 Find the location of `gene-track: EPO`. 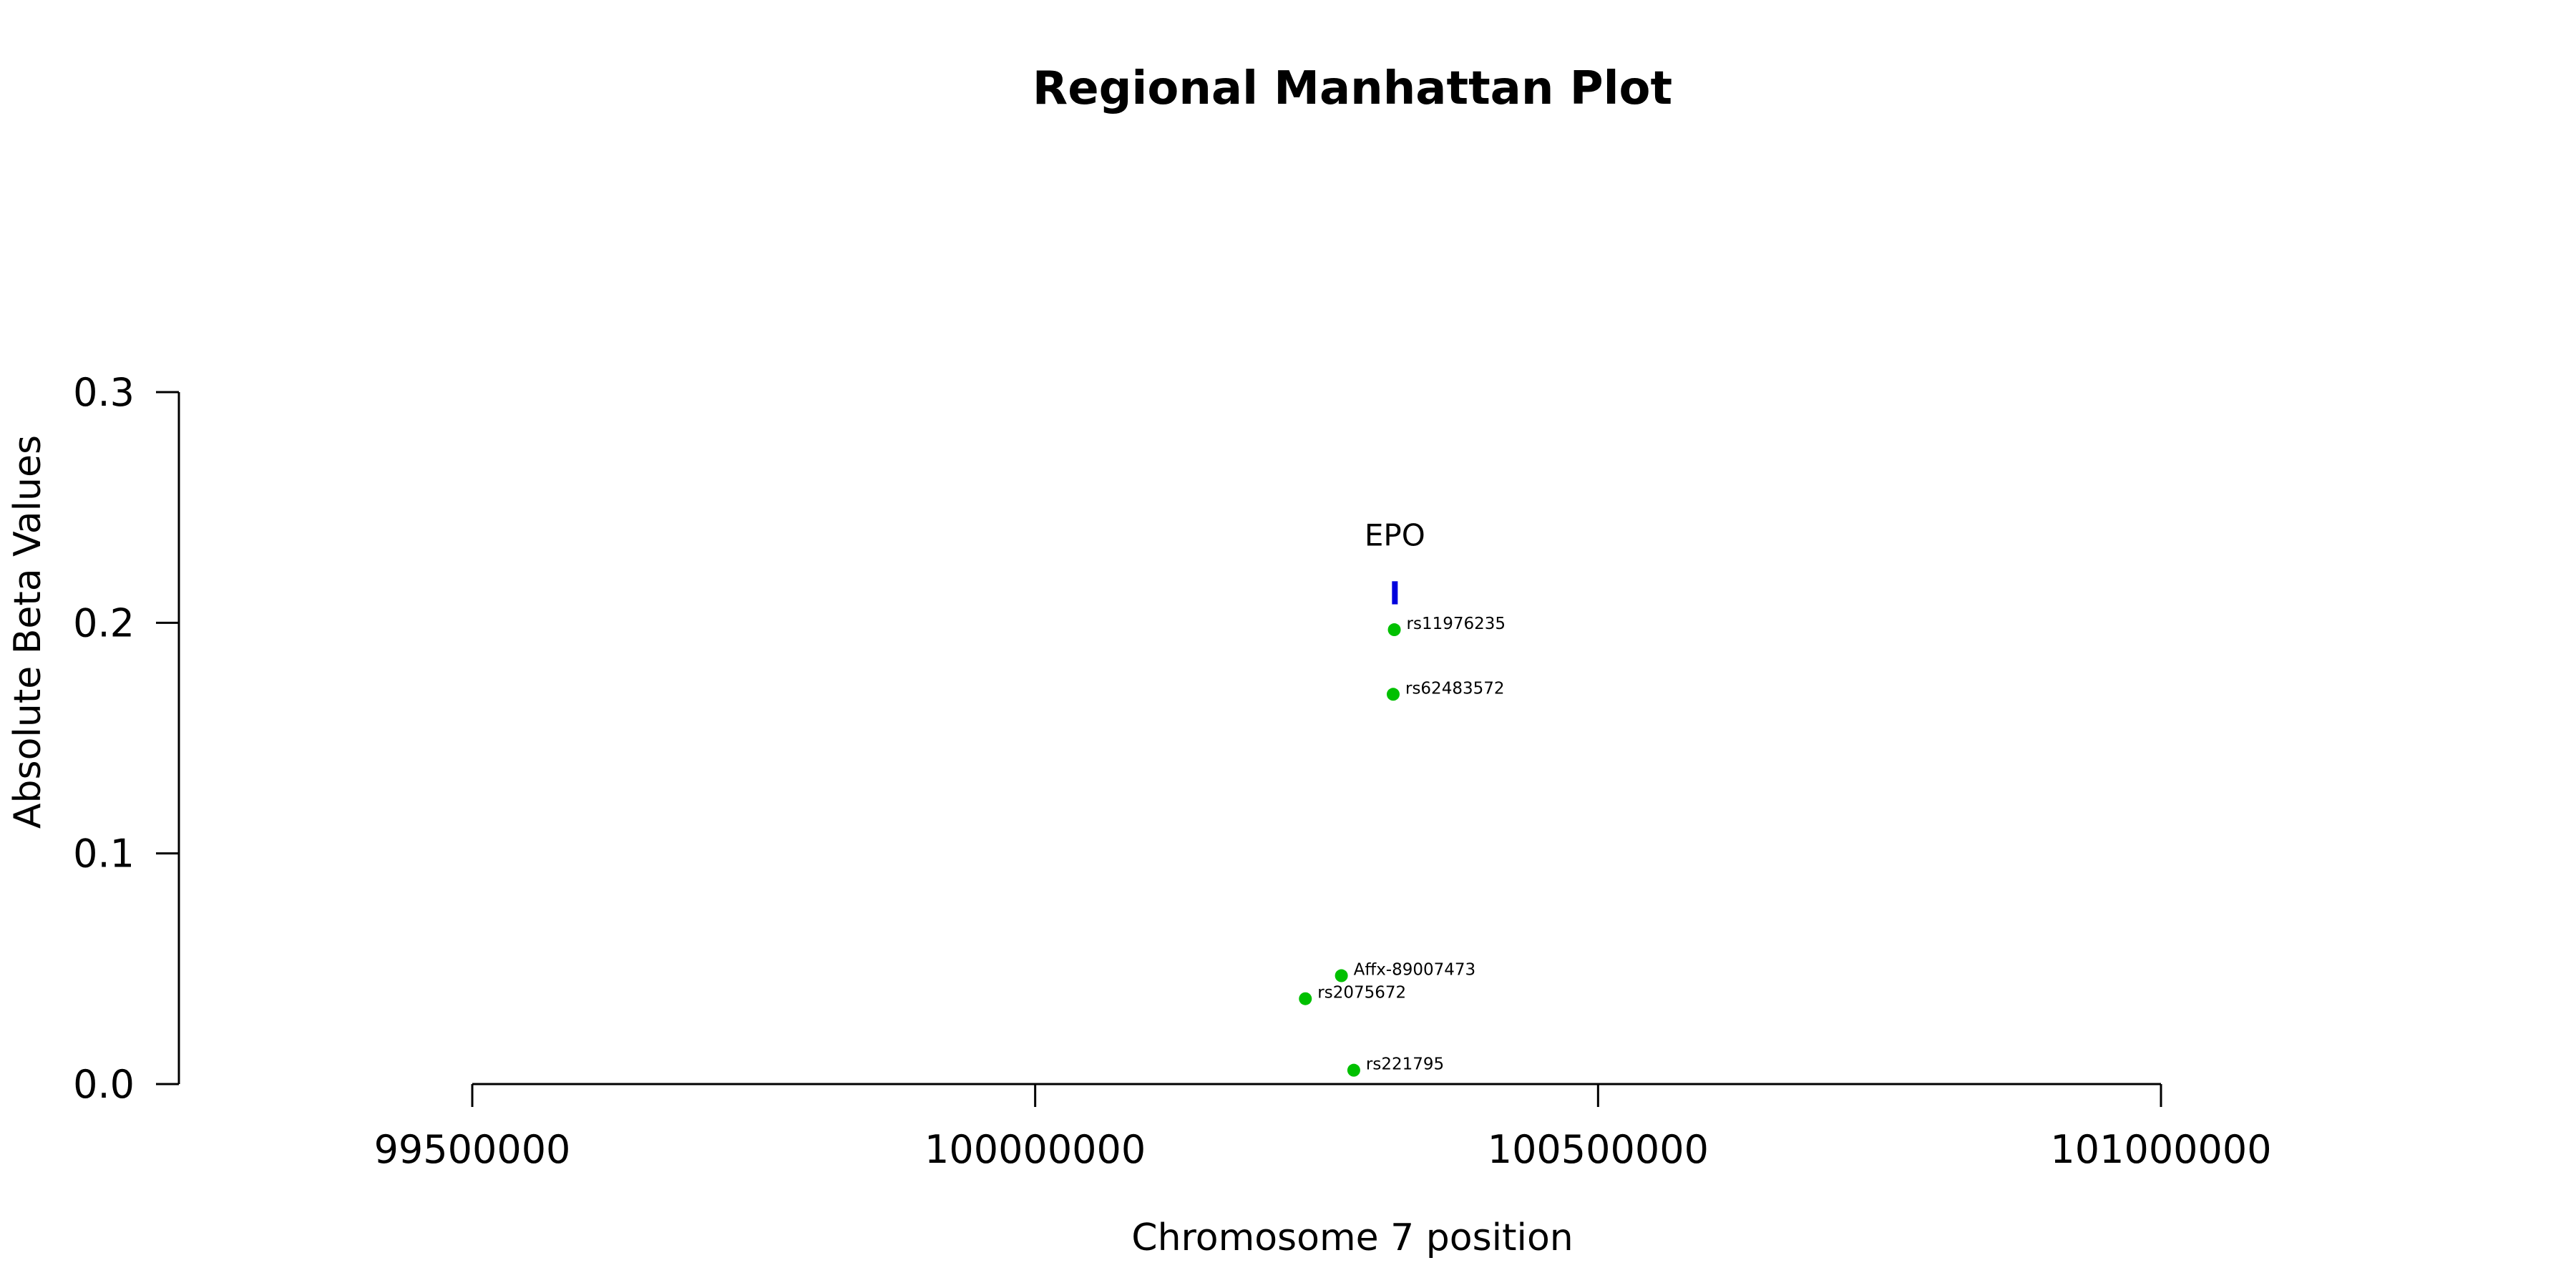

gene-track: EPO is located at coordinates (1395, 561).